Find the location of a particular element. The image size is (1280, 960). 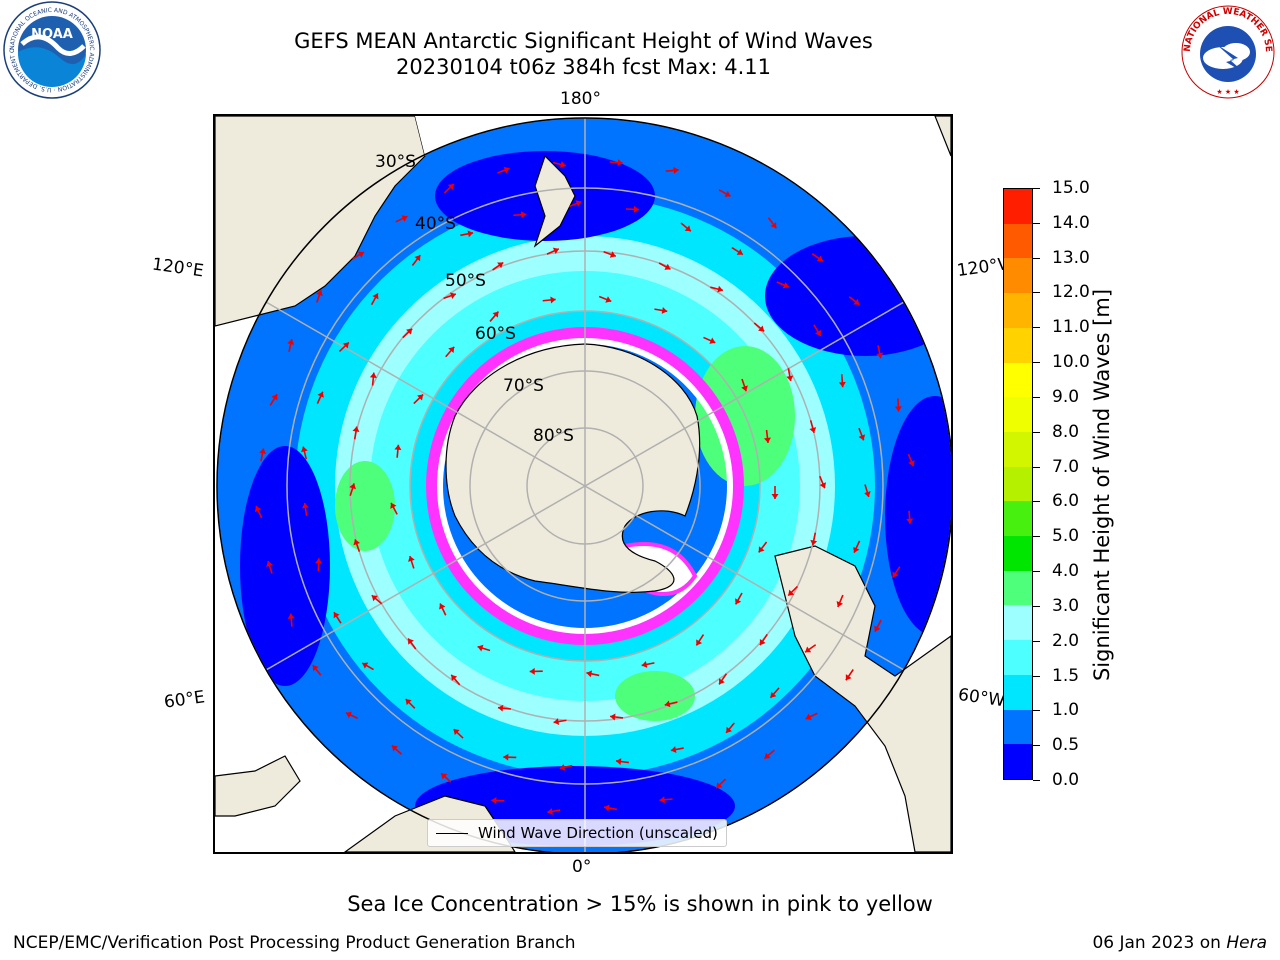

colorbar-label: Significant Height of Wind Waves [m] is located at coordinates (1102, 485).